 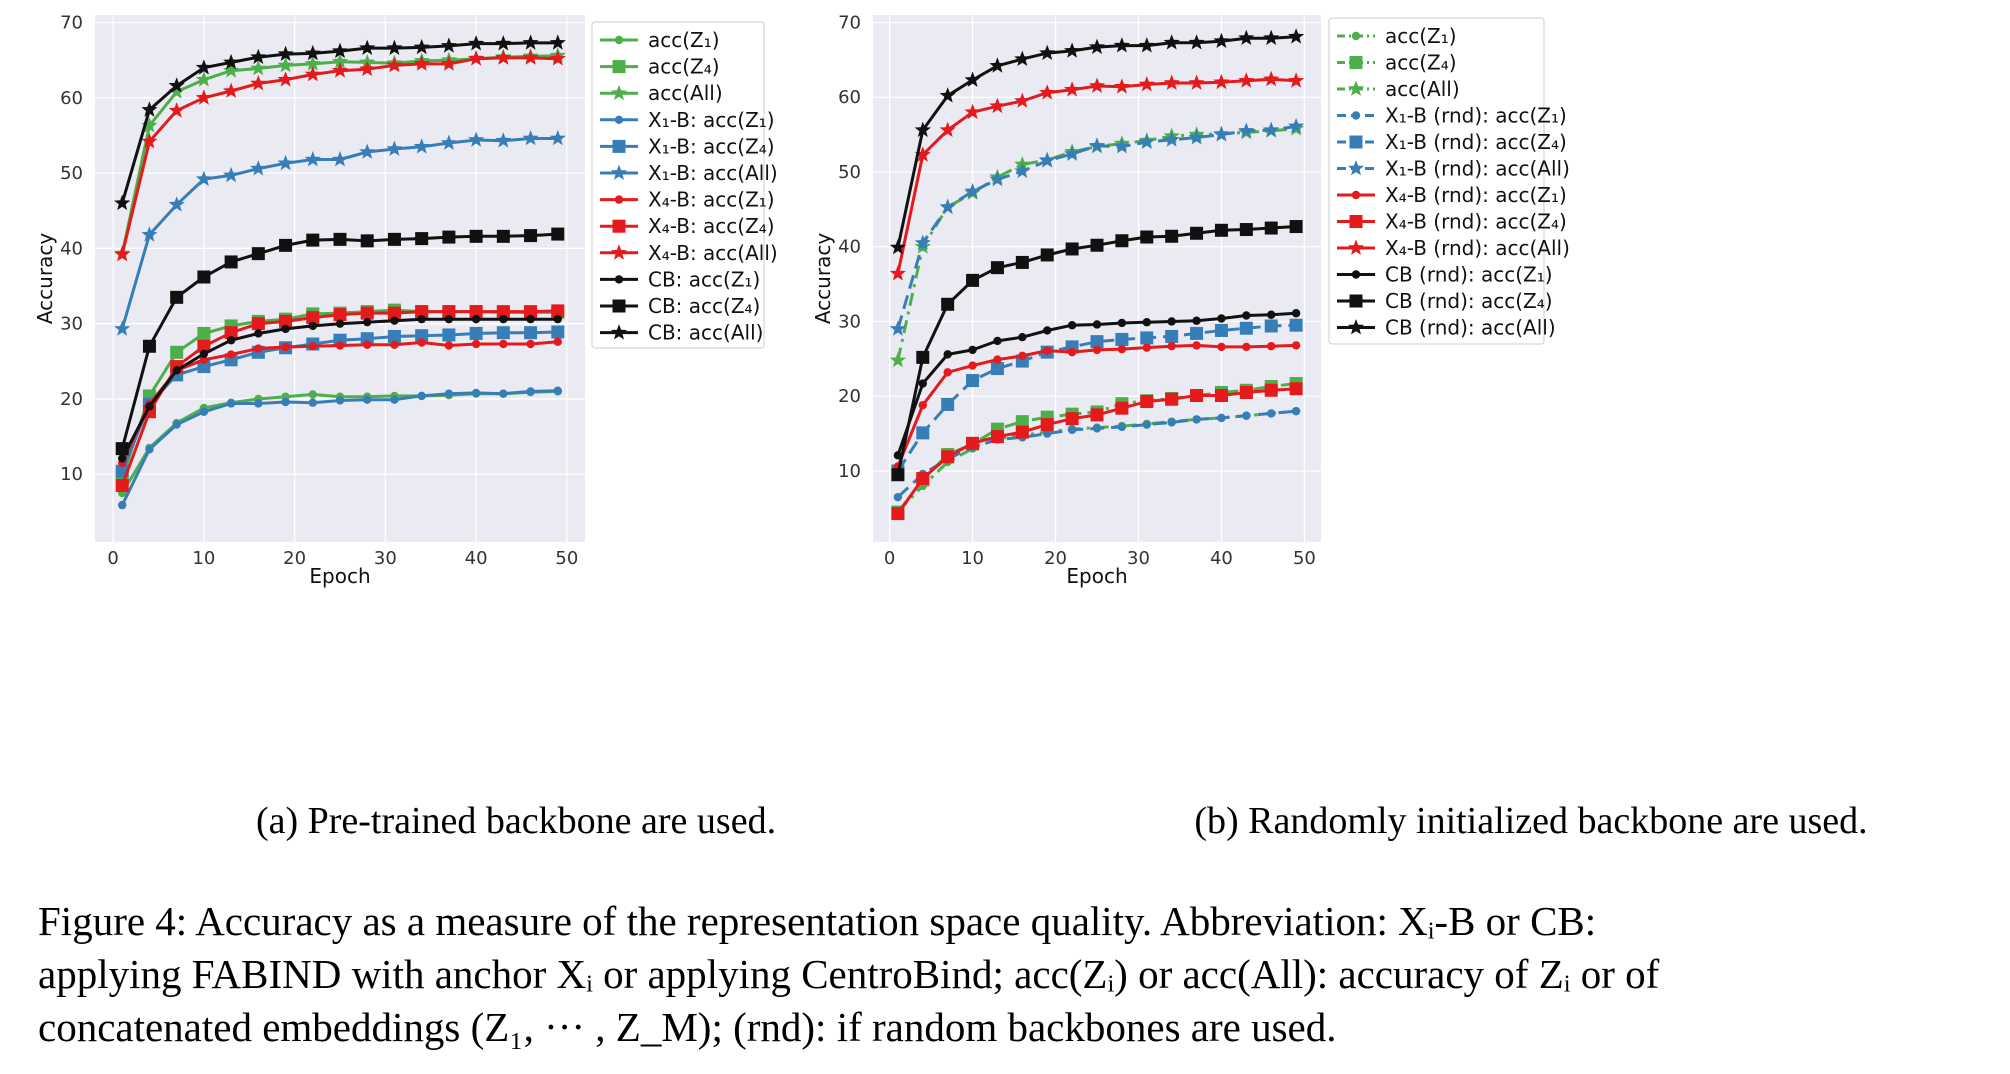 I want to click on legend-label: acc(All), so click(x=685, y=93).